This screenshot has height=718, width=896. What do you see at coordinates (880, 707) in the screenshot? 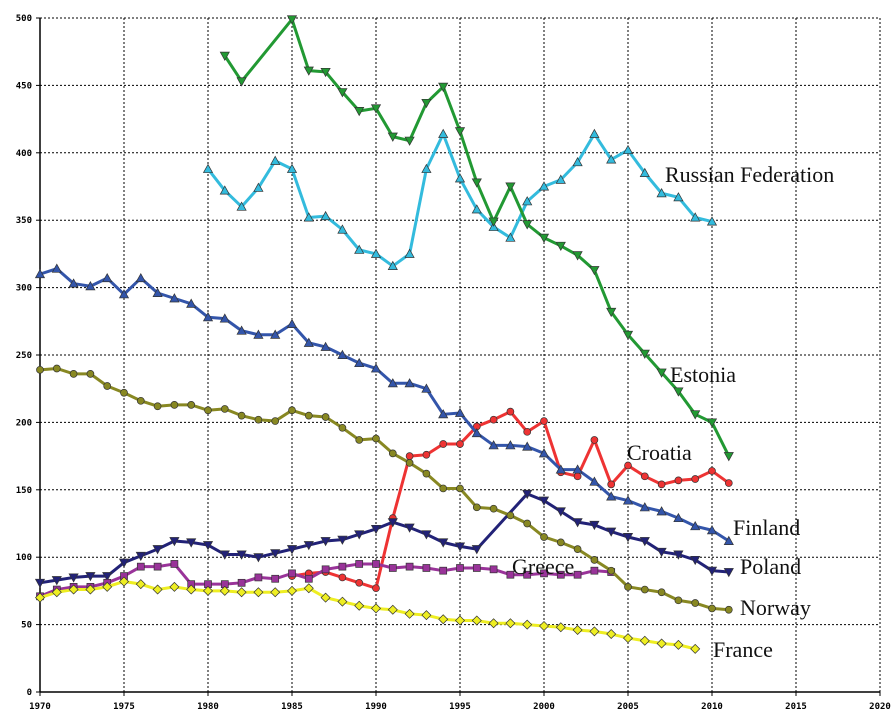
I see `x-tick-label: 2020` at bounding box center [880, 707].